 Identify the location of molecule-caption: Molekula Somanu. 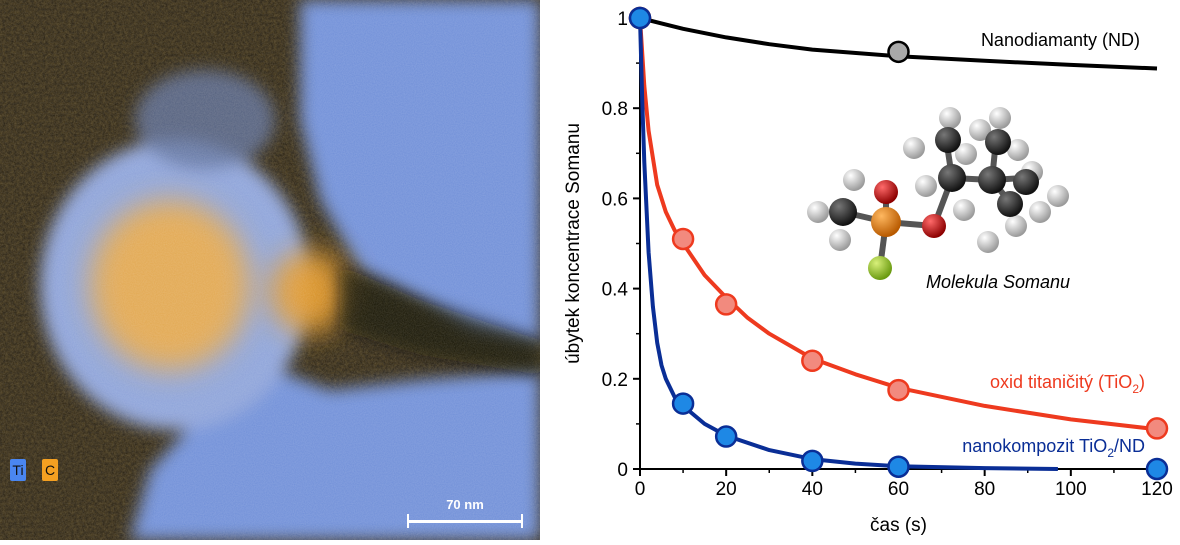
(998, 282).